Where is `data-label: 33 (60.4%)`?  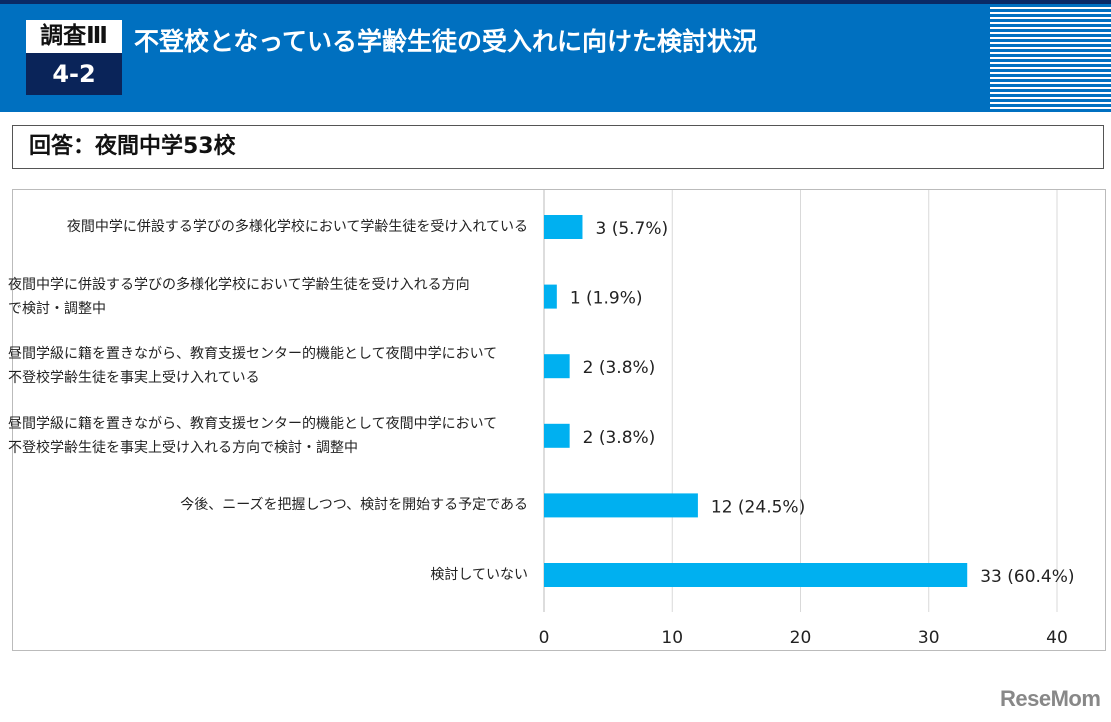 data-label: 33 (60.4%) is located at coordinates (1027, 577).